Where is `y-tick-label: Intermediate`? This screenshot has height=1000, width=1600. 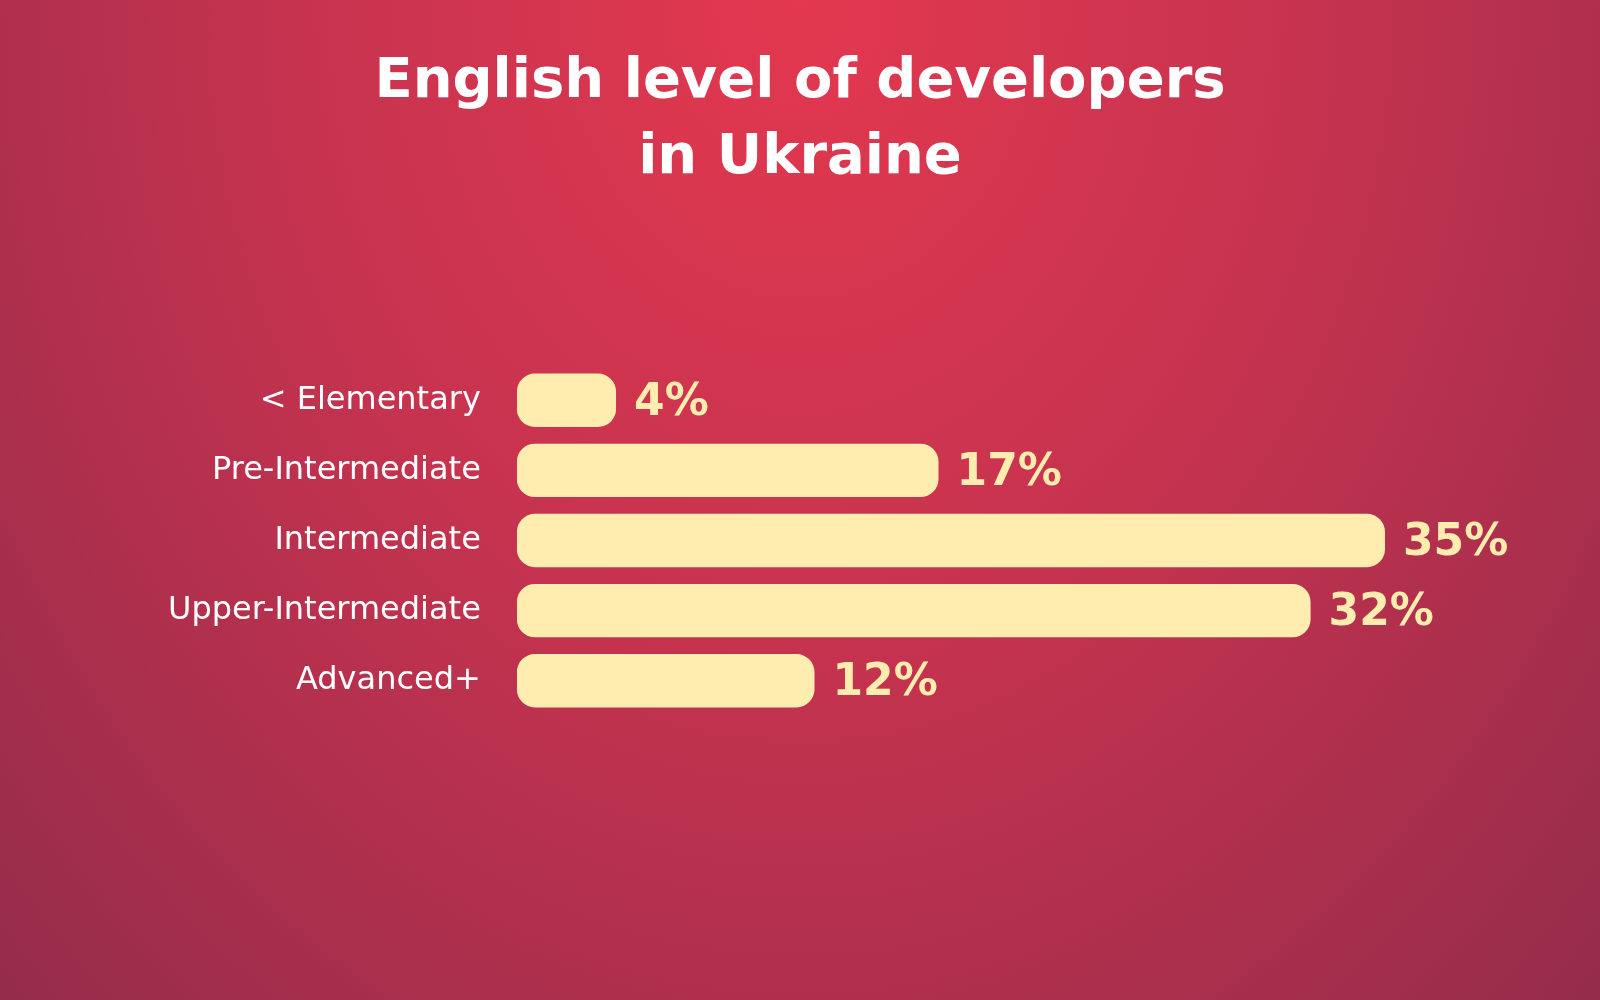 y-tick-label: Intermediate is located at coordinates (377, 537).